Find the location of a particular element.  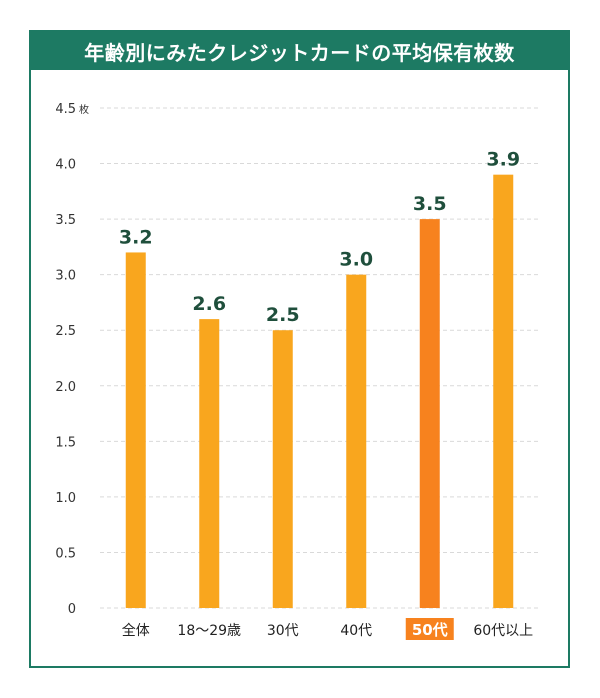

y-tick-label: 2.0 is located at coordinates (65, 387).